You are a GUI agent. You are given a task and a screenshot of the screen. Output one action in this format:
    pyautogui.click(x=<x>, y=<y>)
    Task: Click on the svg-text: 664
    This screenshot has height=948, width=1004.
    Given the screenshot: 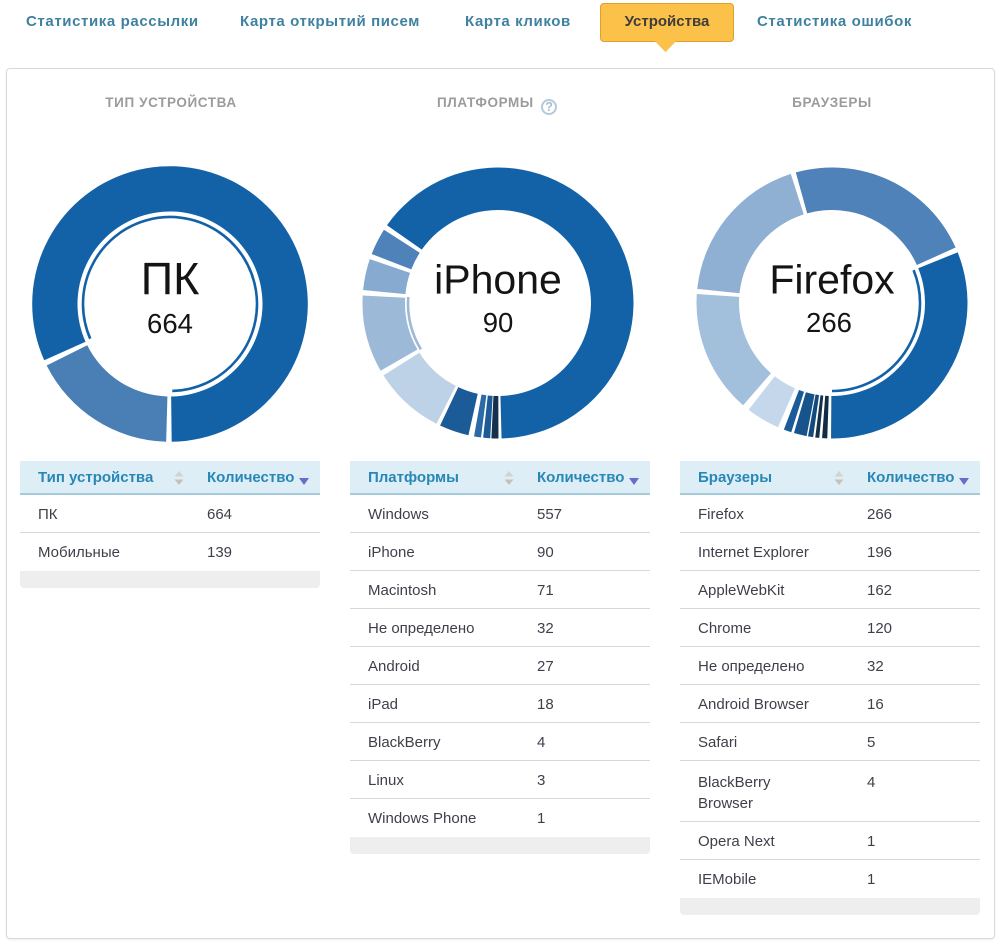 What is the action you would take?
    pyautogui.click(x=170, y=323)
    